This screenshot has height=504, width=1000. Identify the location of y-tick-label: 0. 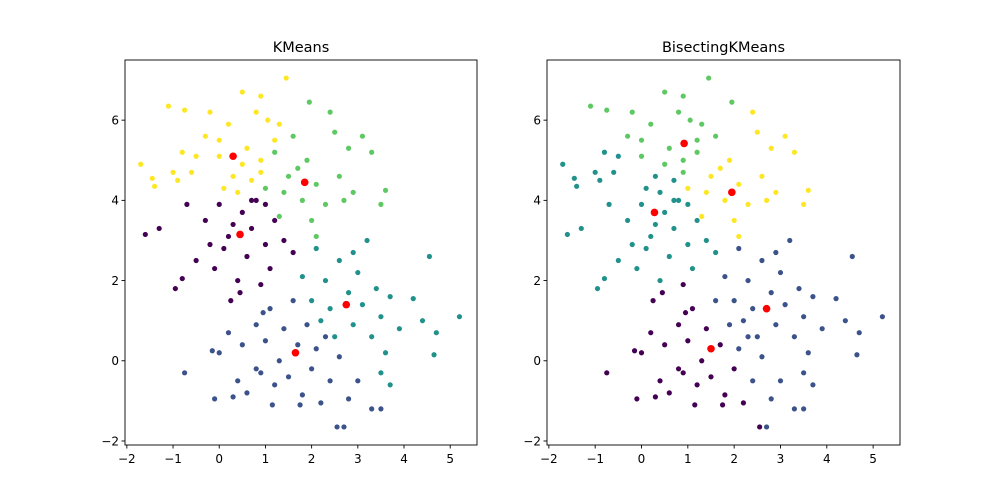
(115, 361).